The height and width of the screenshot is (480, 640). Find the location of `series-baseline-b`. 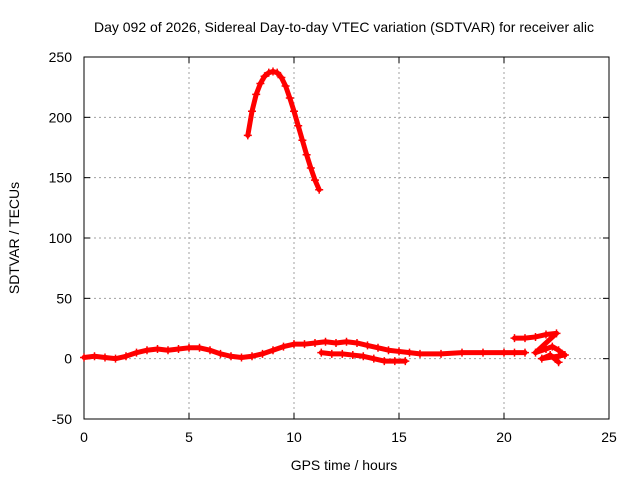

series-baseline-b is located at coordinates (363, 357).